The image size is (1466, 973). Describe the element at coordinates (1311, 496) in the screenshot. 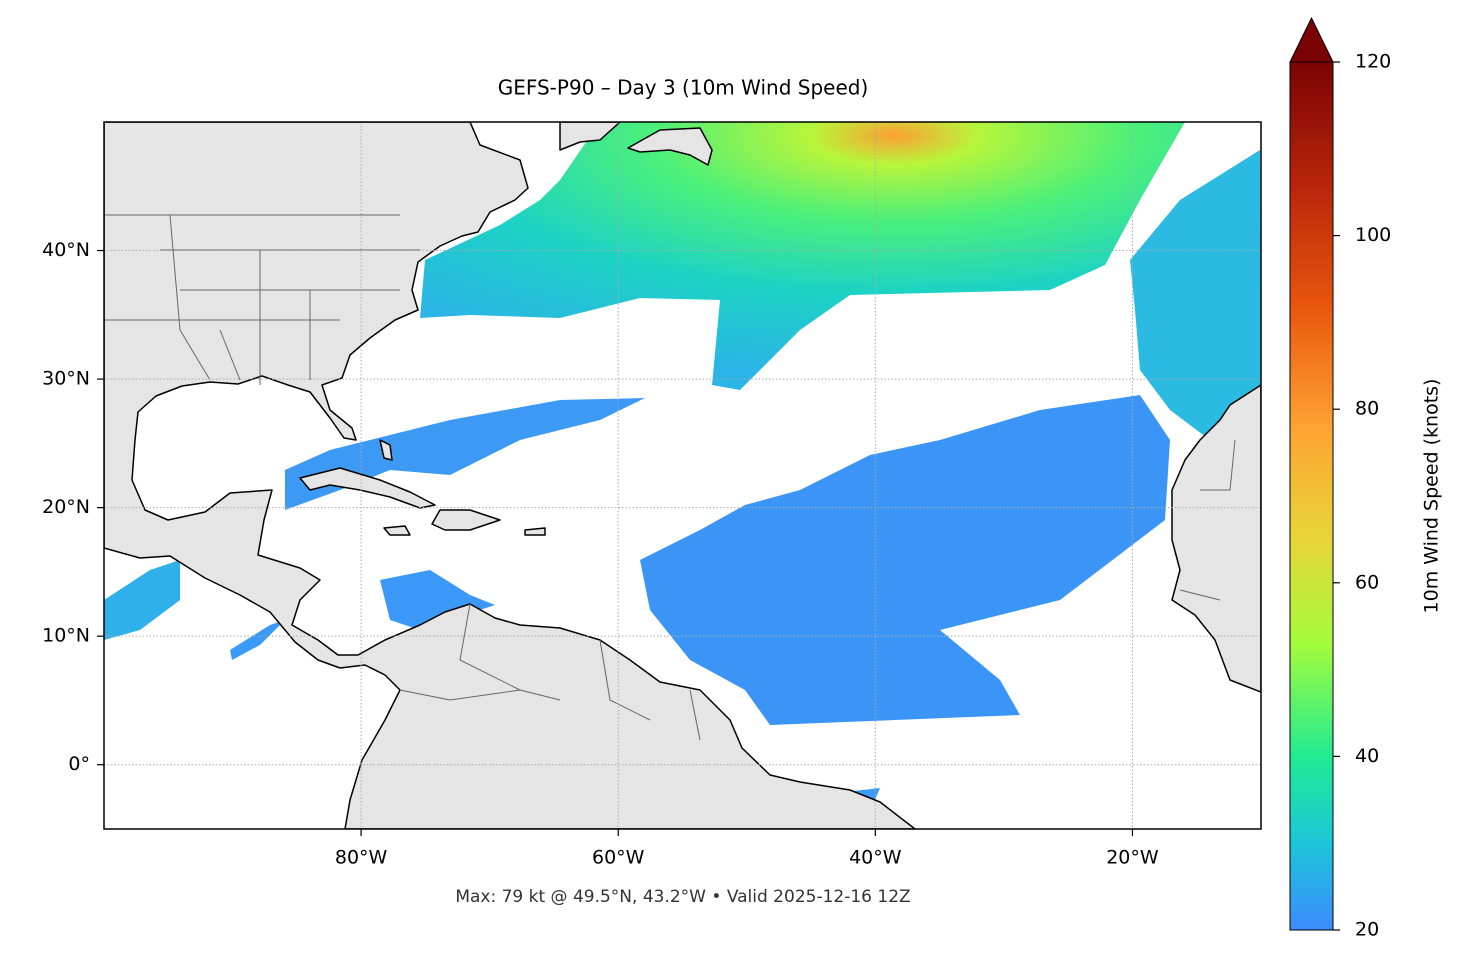

I see `colorbar-scale` at that location.